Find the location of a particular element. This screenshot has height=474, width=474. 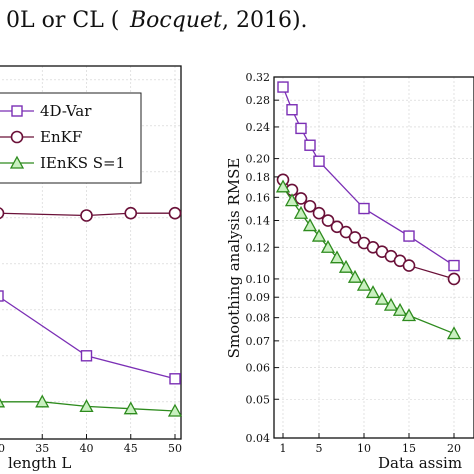

left-series-1-line is located at coordinates (87, 214).